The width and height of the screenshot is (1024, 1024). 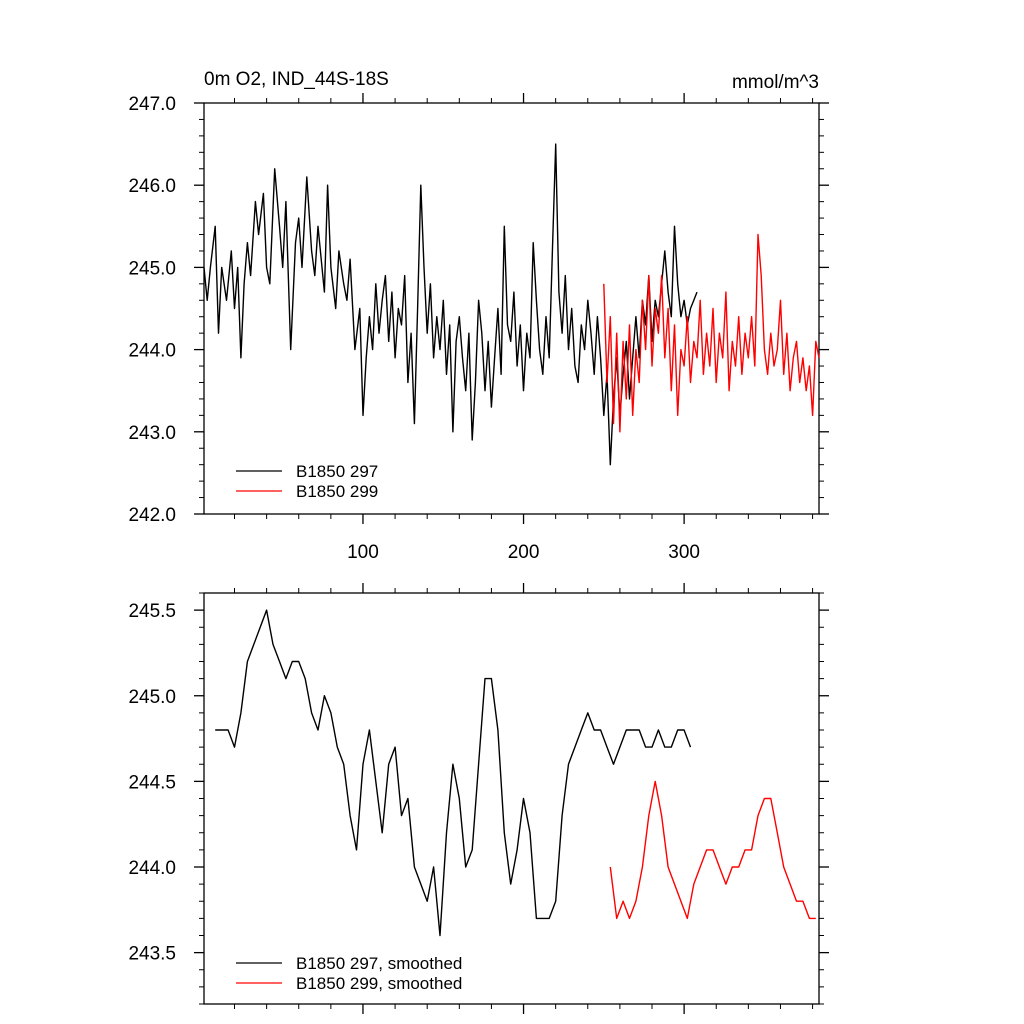 What do you see at coordinates (152, 186) in the screenshot?
I see `y-tick-label: 246.0` at bounding box center [152, 186].